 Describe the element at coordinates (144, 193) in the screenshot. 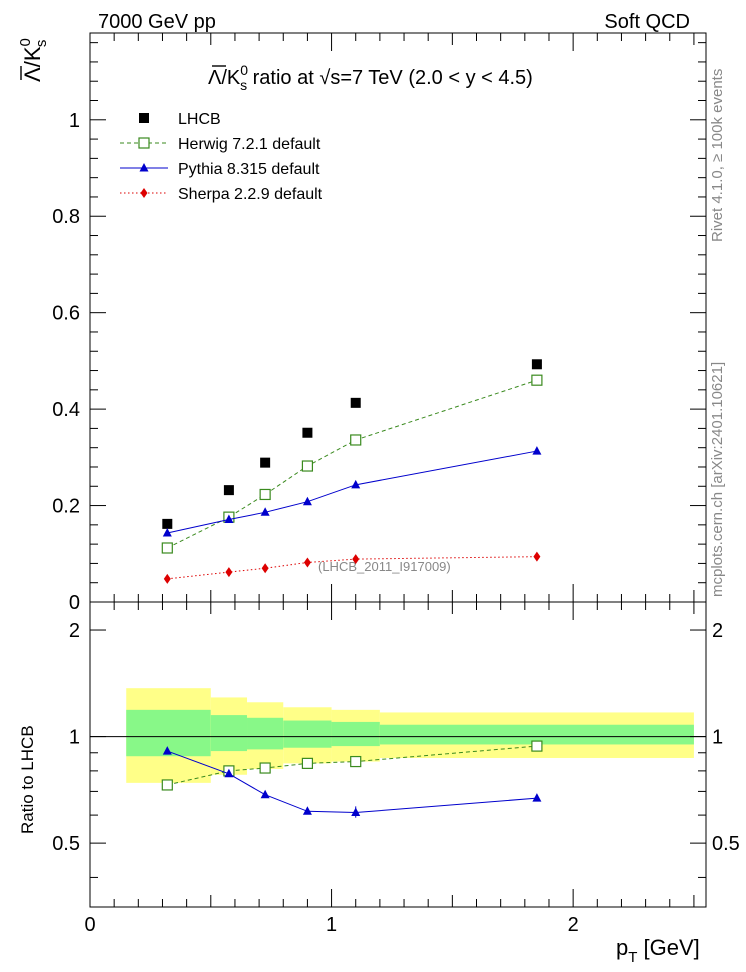

I see `legend-marker-sherpa-2-2-9-default` at that location.